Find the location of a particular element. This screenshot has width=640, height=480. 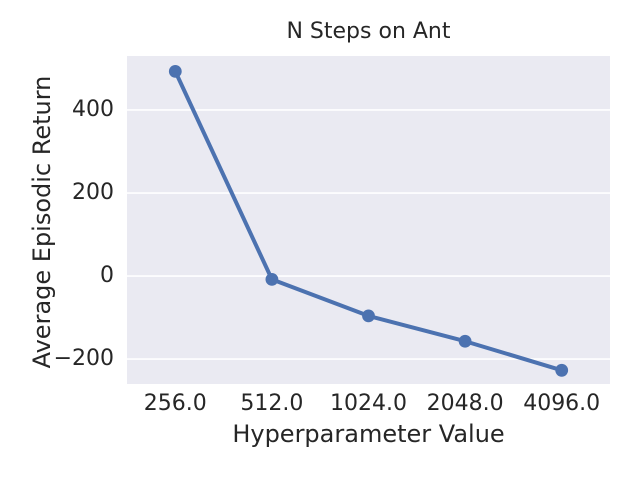

x-tick-label: 4096.0 is located at coordinates (562, 403).